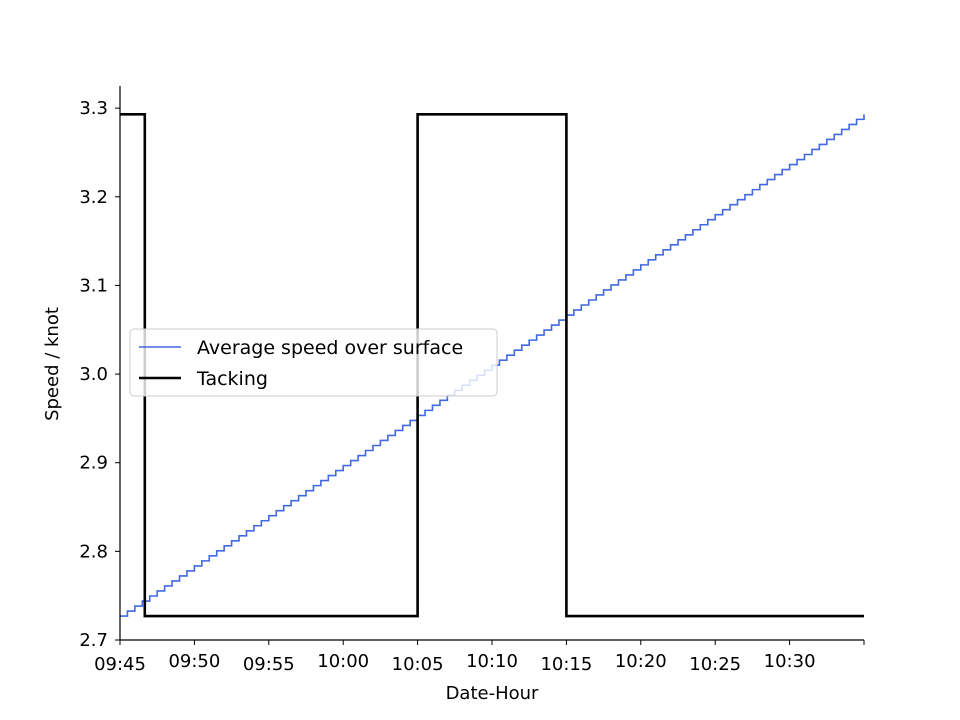 This screenshot has width=960, height=720. Describe the element at coordinates (566, 664) in the screenshot. I see `x-tick-label: 10:15` at that location.